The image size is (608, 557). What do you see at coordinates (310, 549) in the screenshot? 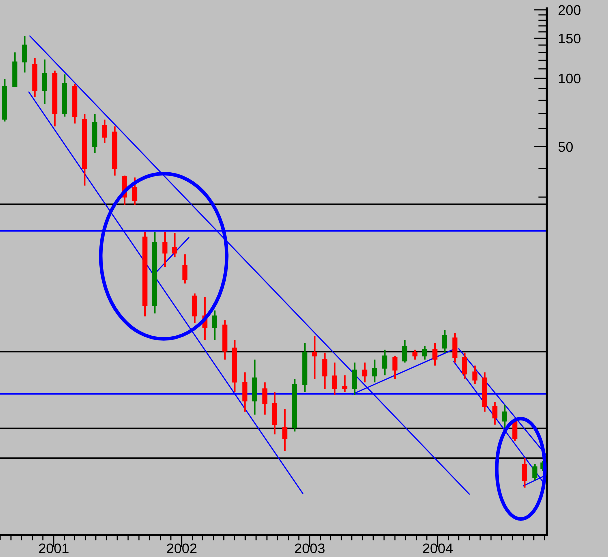
I see `x-tick-label: 2003` at bounding box center [310, 549].